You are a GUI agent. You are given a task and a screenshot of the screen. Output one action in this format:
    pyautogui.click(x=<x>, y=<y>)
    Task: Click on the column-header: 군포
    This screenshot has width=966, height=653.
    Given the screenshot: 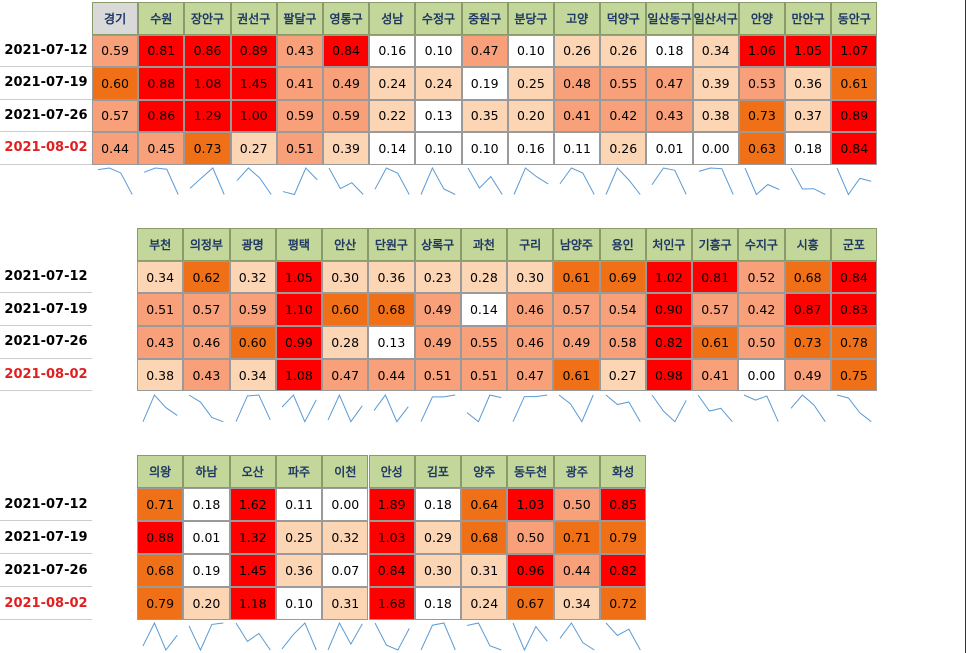 What is the action you would take?
    pyautogui.click(x=853, y=244)
    